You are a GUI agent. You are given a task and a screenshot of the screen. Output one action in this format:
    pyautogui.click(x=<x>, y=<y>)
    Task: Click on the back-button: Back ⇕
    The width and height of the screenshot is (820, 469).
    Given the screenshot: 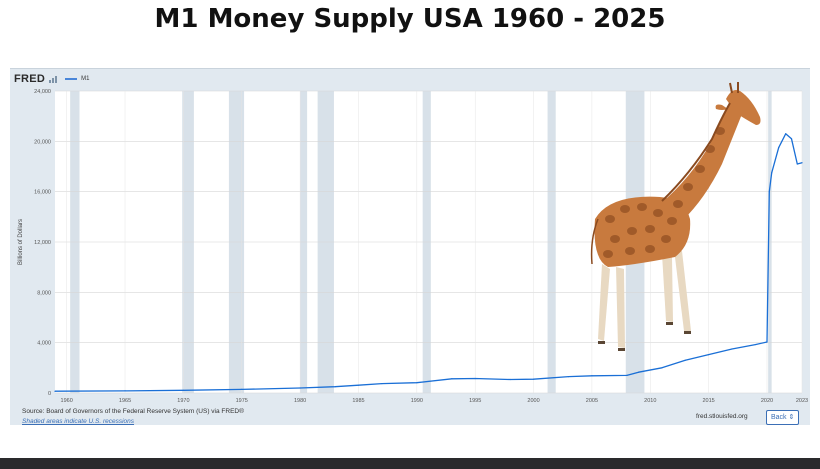 What is the action you would take?
    pyautogui.click(x=783, y=417)
    